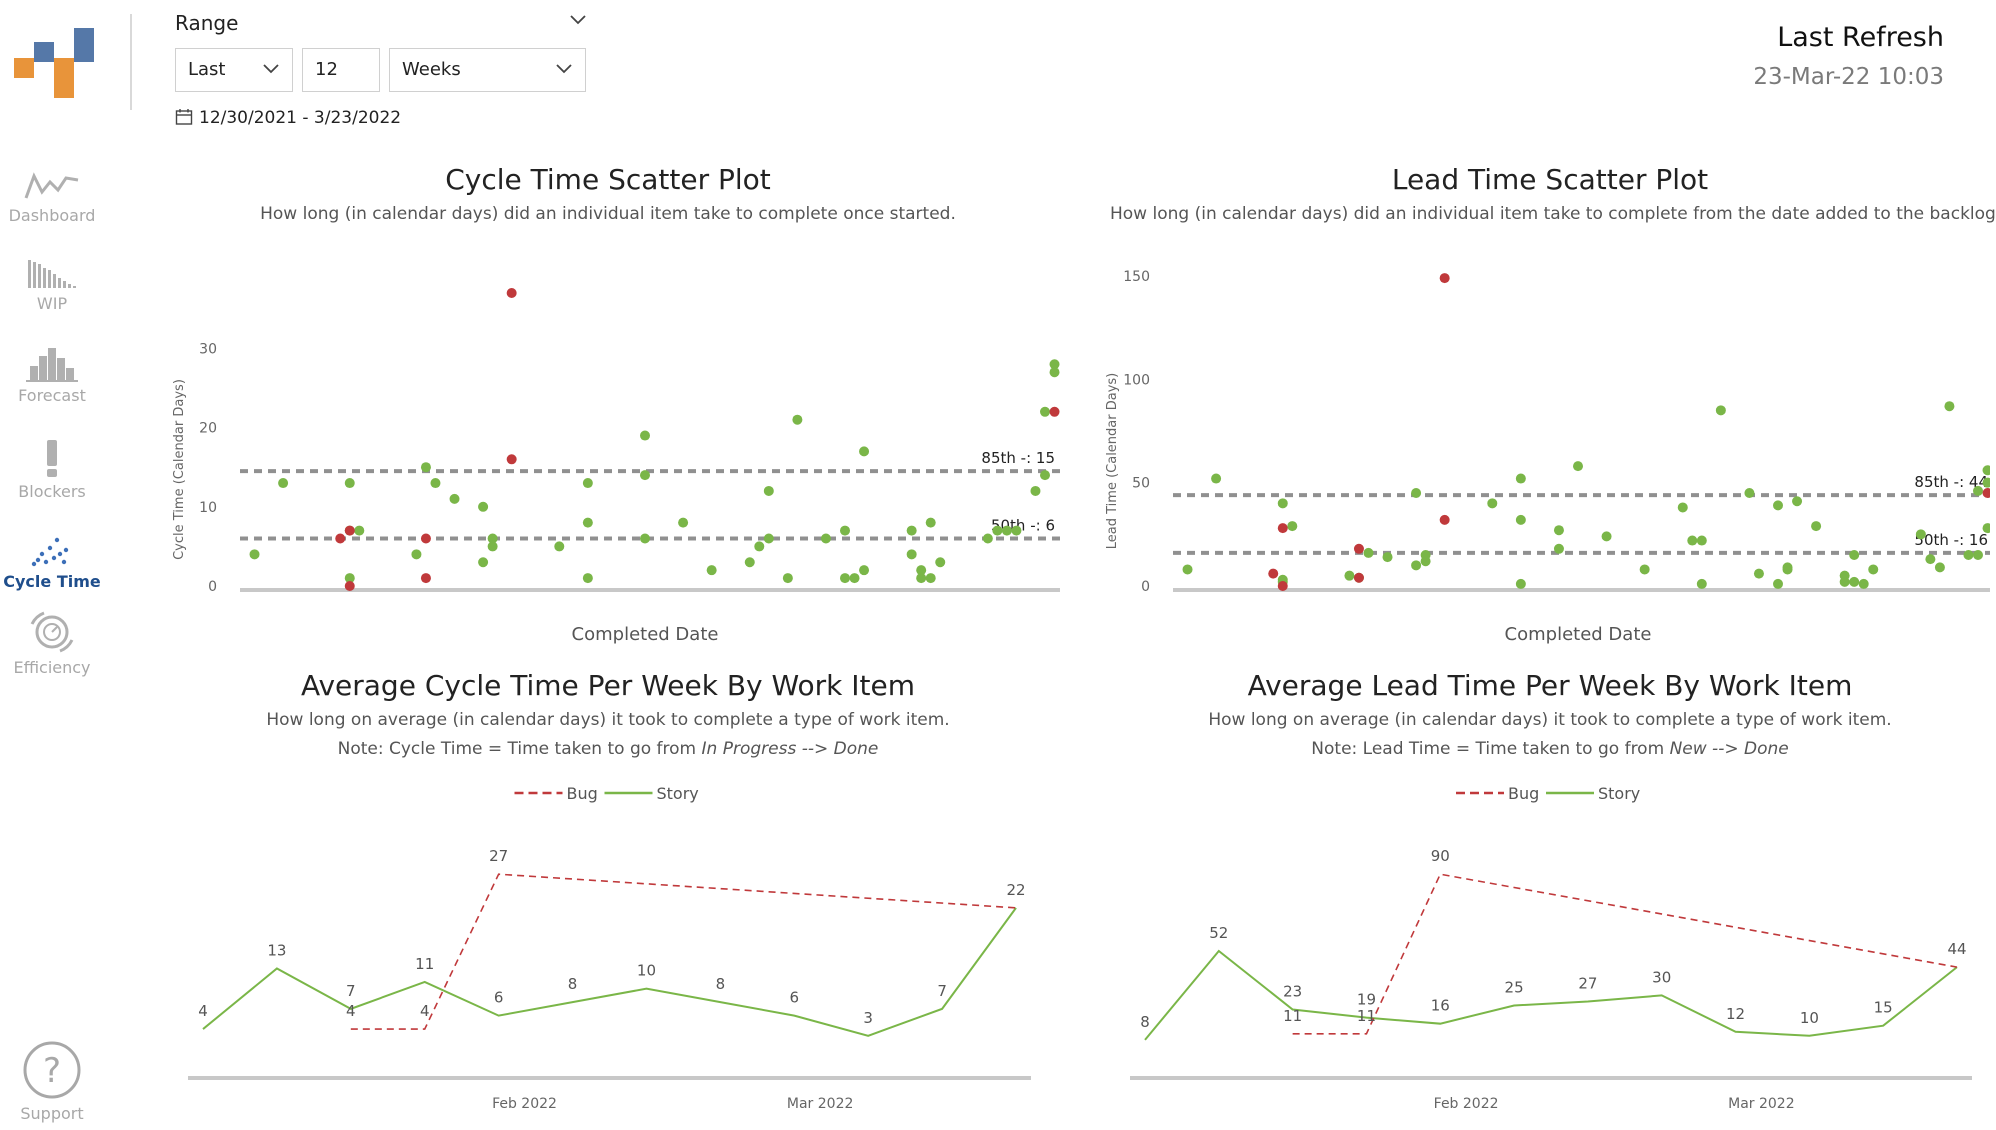 Image resolution: width=1996 pixels, height=1130 pixels. What do you see at coordinates (207, 23) in the screenshot?
I see `range-label: Range` at bounding box center [207, 23].